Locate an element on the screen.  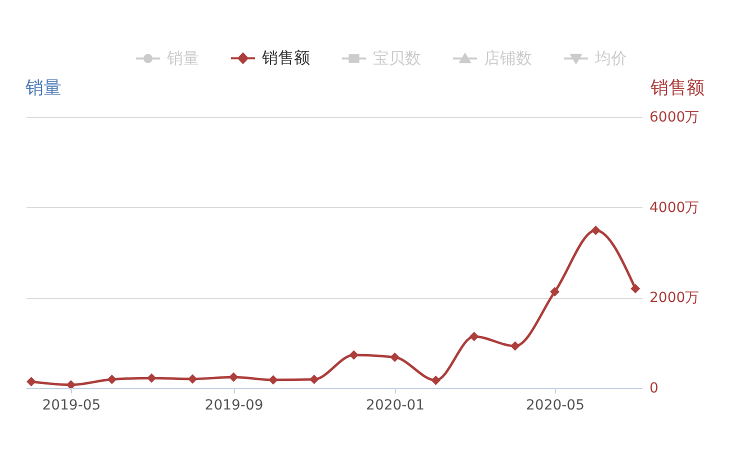
x-tick-label: 2020-01 is located at coordinates (395, 406).